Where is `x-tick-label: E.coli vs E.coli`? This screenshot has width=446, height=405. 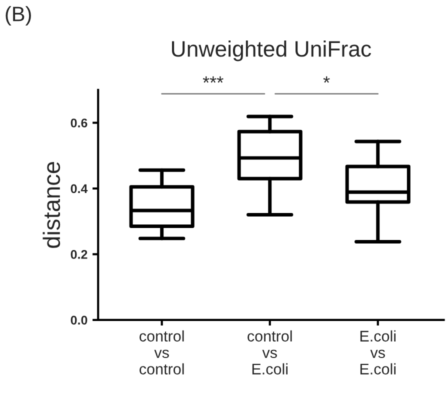 x-tick-label: E.coli vs E.coli is located at coordinates (378, 352).